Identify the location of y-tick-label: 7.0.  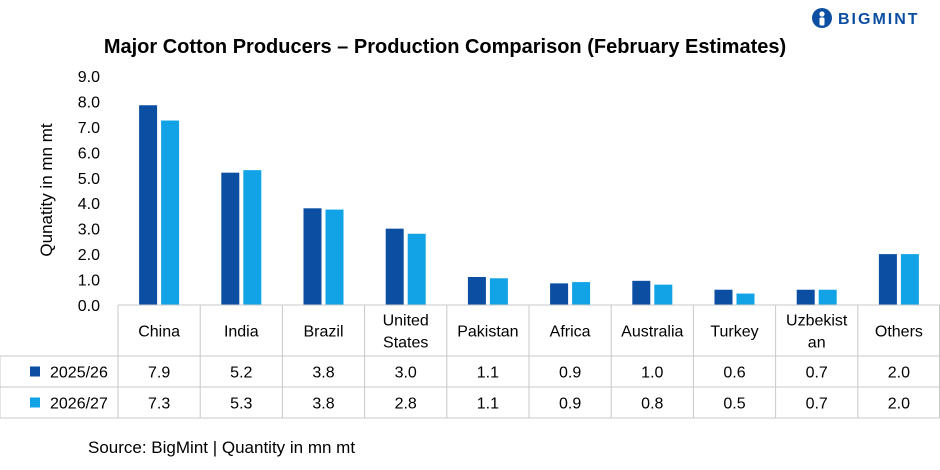
(89, 128).